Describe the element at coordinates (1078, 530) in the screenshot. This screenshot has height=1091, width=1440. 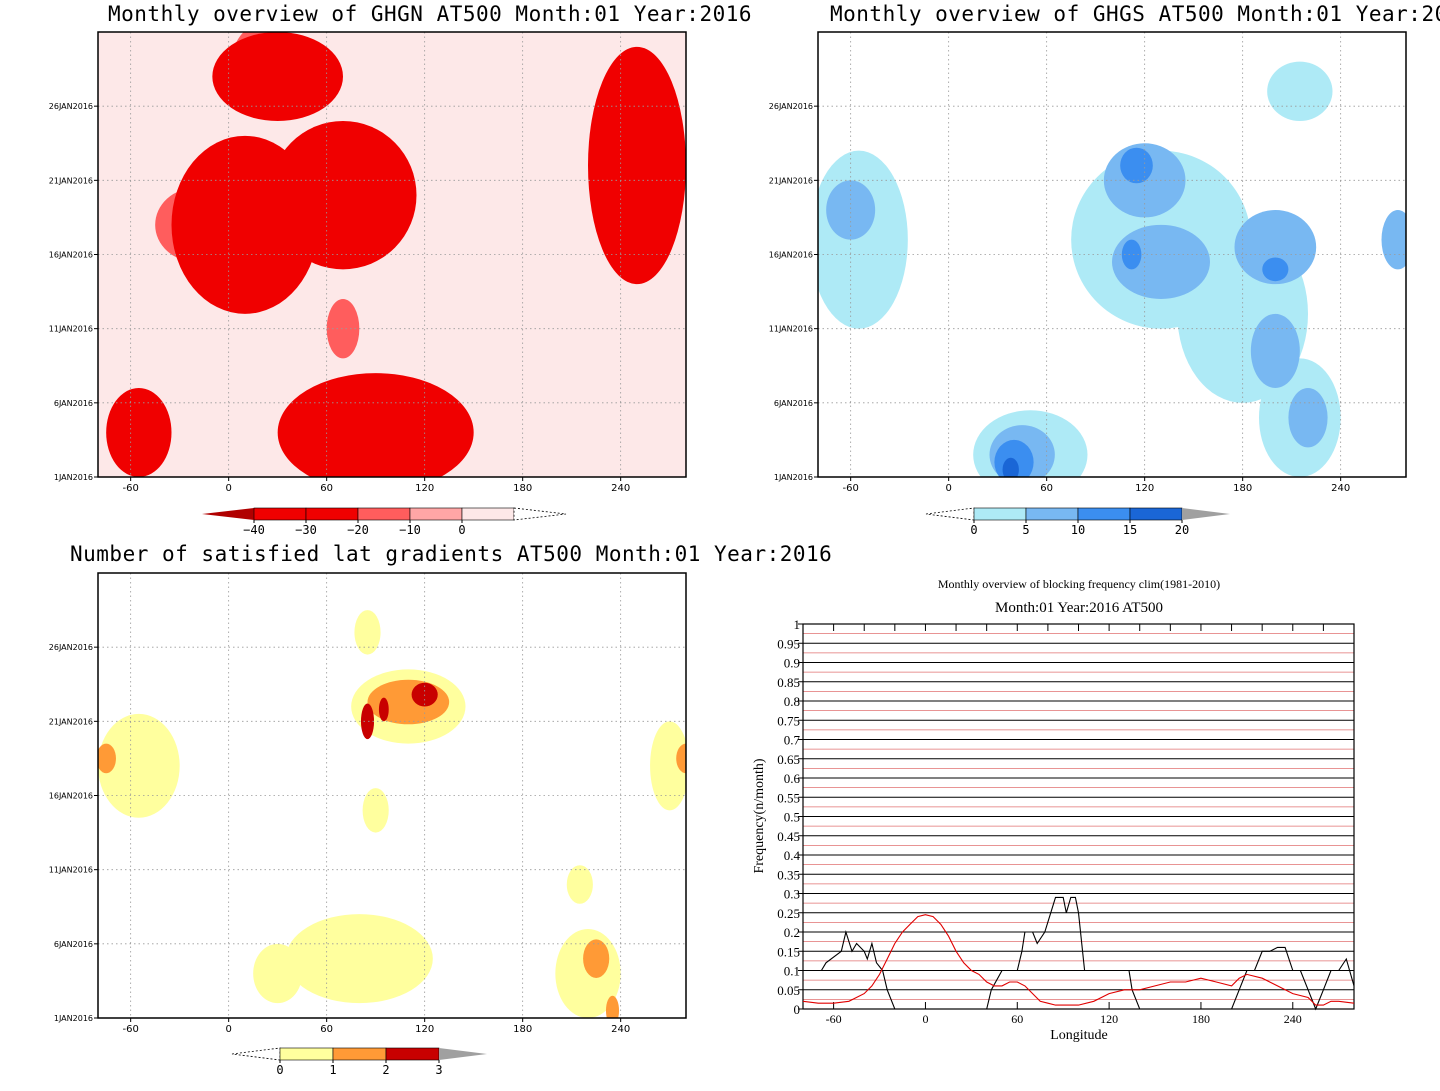
I see `colorbar-label-2: 10` at that location.